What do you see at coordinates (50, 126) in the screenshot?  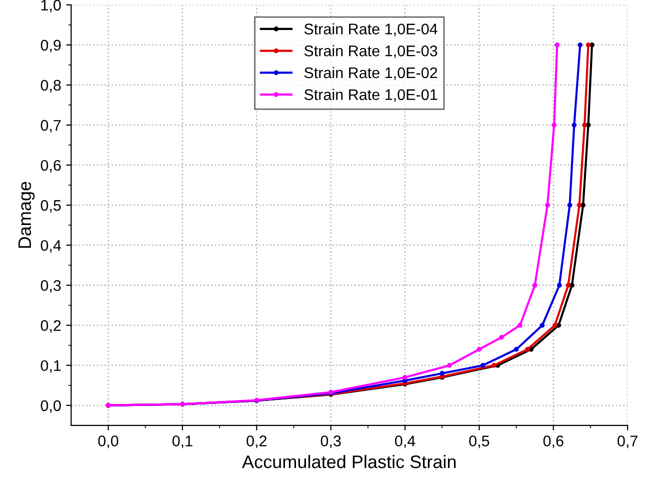 I see `y-tick-label: 0,7` at bounding box center [50, 126].